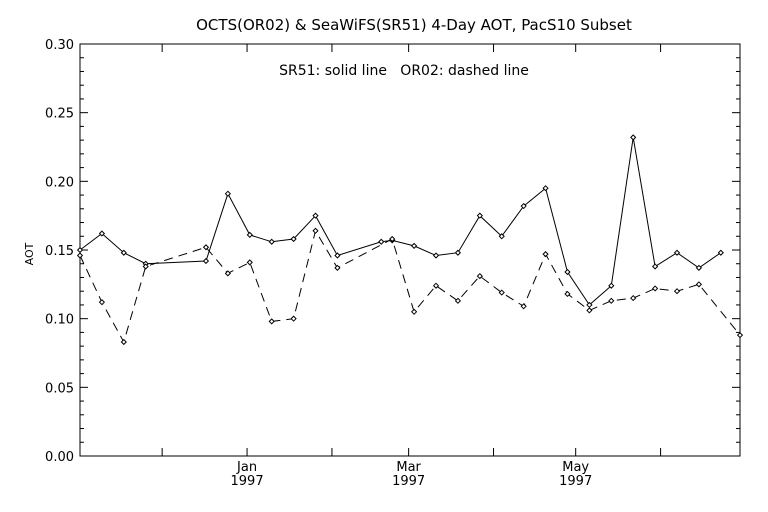 Image resolution: width=768 pixels, height=512 pixels. Describe the element at coordinates (246, 467) in the screenshot. I see `x-tick-month-label: Jan` at that location.